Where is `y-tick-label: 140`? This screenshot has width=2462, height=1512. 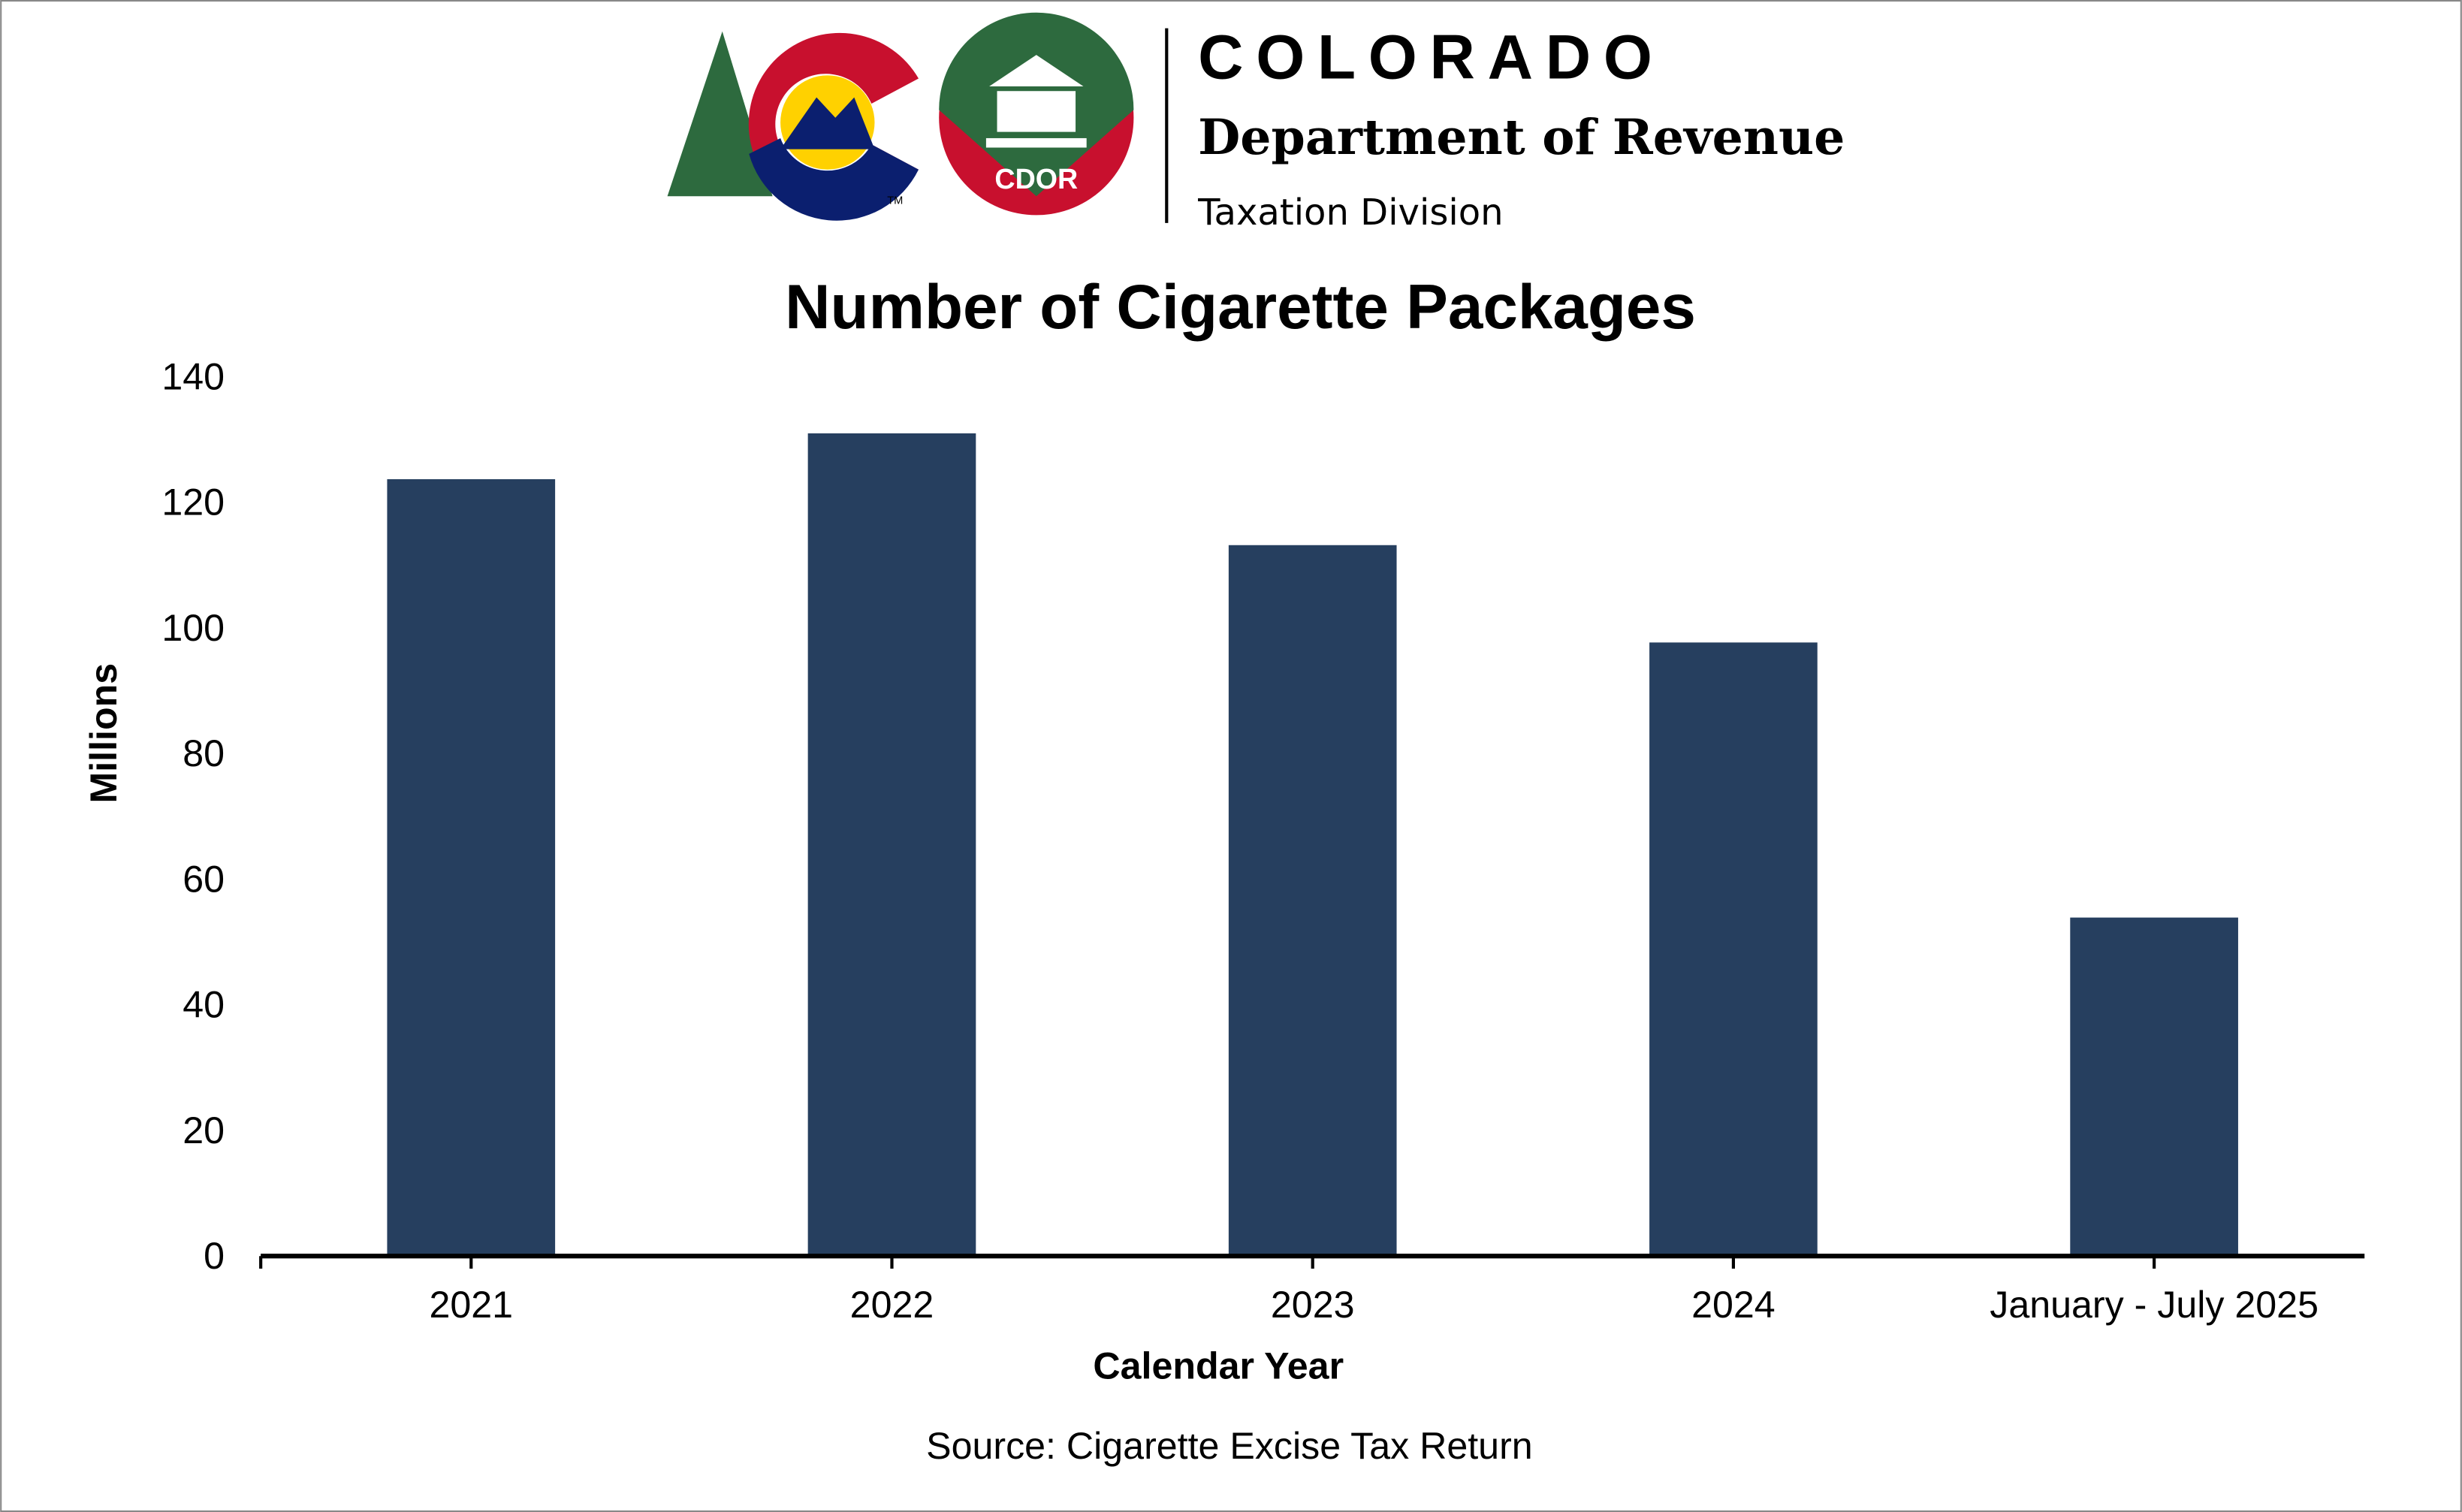
y-tick-label: 140 is located at coordinates (193, 376).